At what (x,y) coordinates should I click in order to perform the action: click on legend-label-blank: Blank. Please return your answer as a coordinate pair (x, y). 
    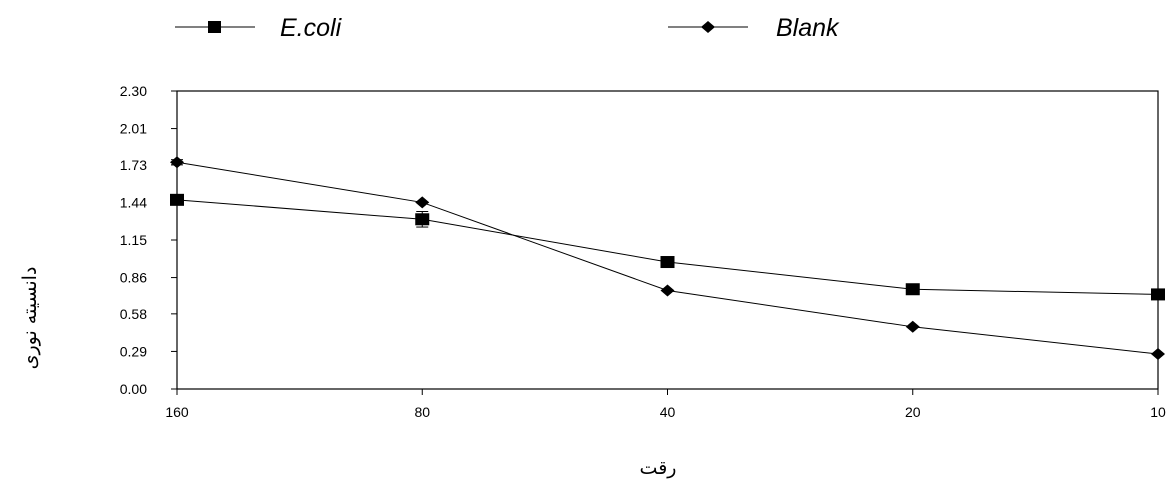
    Looking at the image, I should click on (808, 28).